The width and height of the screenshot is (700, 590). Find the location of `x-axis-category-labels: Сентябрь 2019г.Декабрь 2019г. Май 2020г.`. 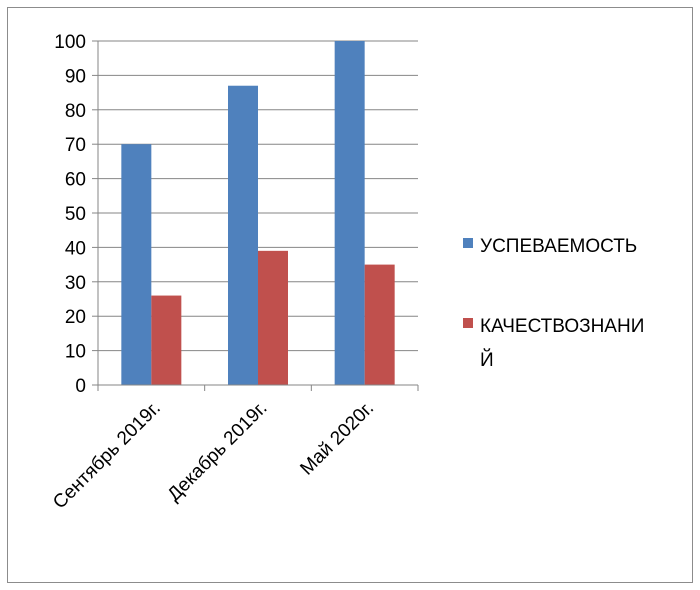

x-axis-category-labels: Сентябрь 2019г.Декабрь 2019г. Май 2020г. is located at coordinates (213, 456).